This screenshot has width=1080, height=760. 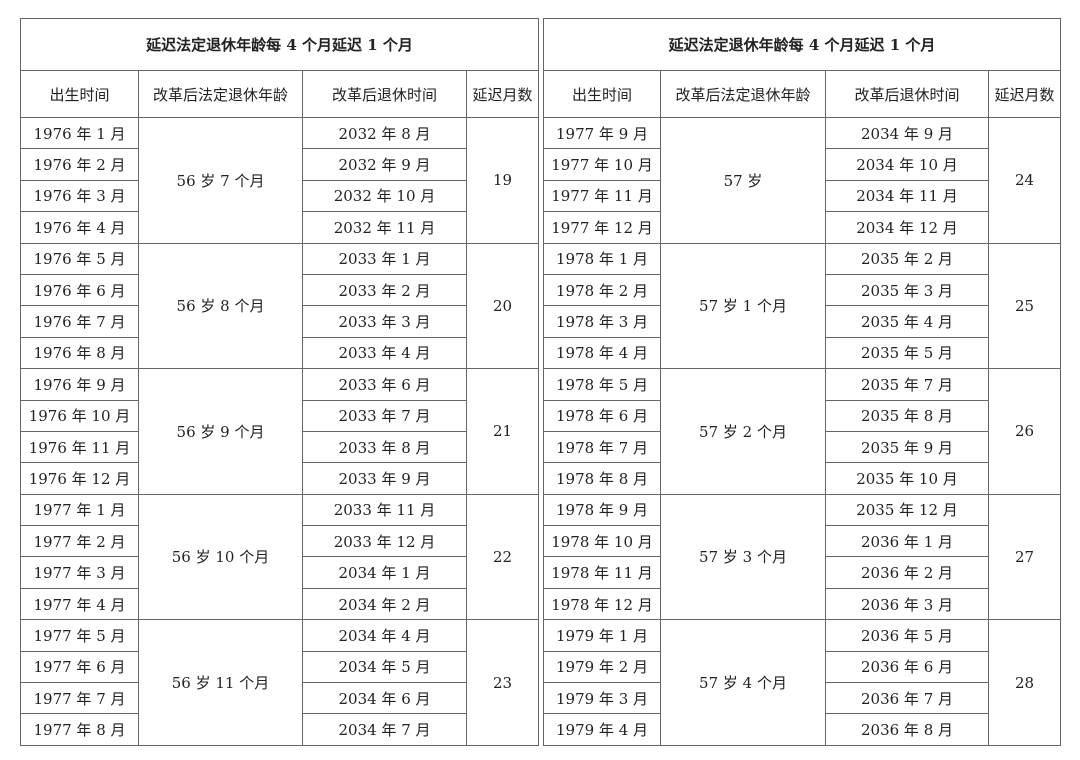 I want to click on data-row: 1978 年 8 月 2035 年 10 月, so click(x=802, y=478).